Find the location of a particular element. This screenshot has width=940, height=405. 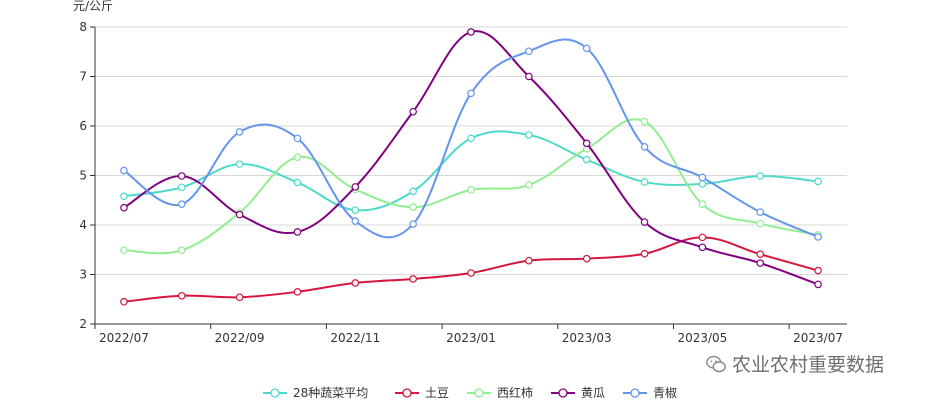

watermark-text: 农业农村重要数据 is located at coordinates (808, 365).